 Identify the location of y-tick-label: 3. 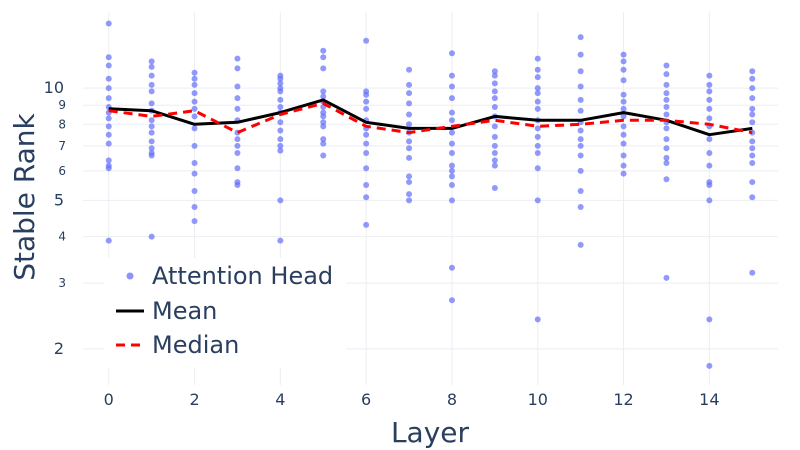
(62, 283).